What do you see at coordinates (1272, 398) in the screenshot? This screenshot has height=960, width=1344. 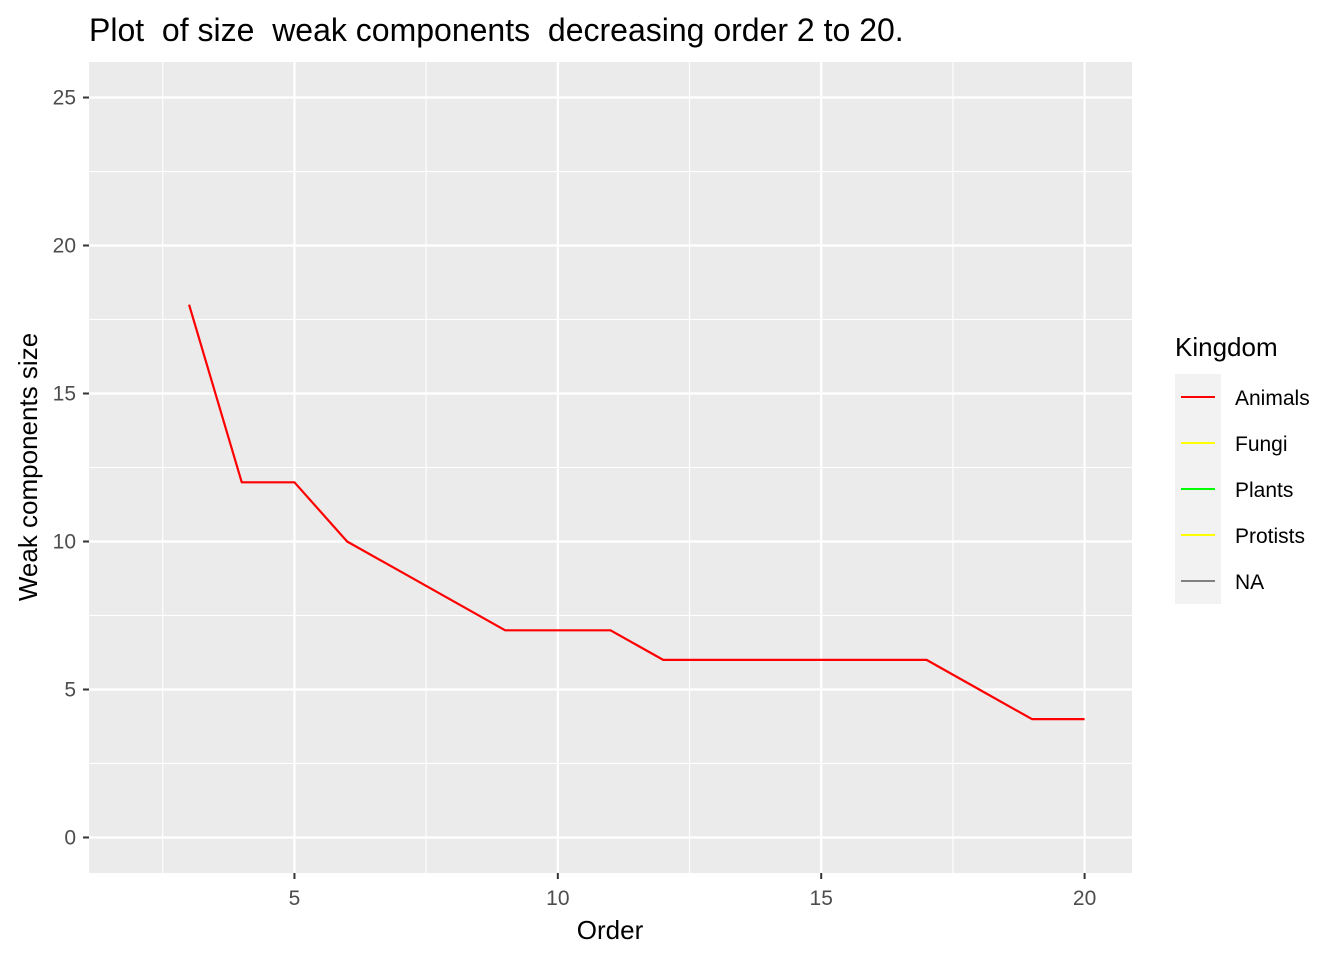 I see `legend-label-animals: Animals` at bounding box center [1272, 398].